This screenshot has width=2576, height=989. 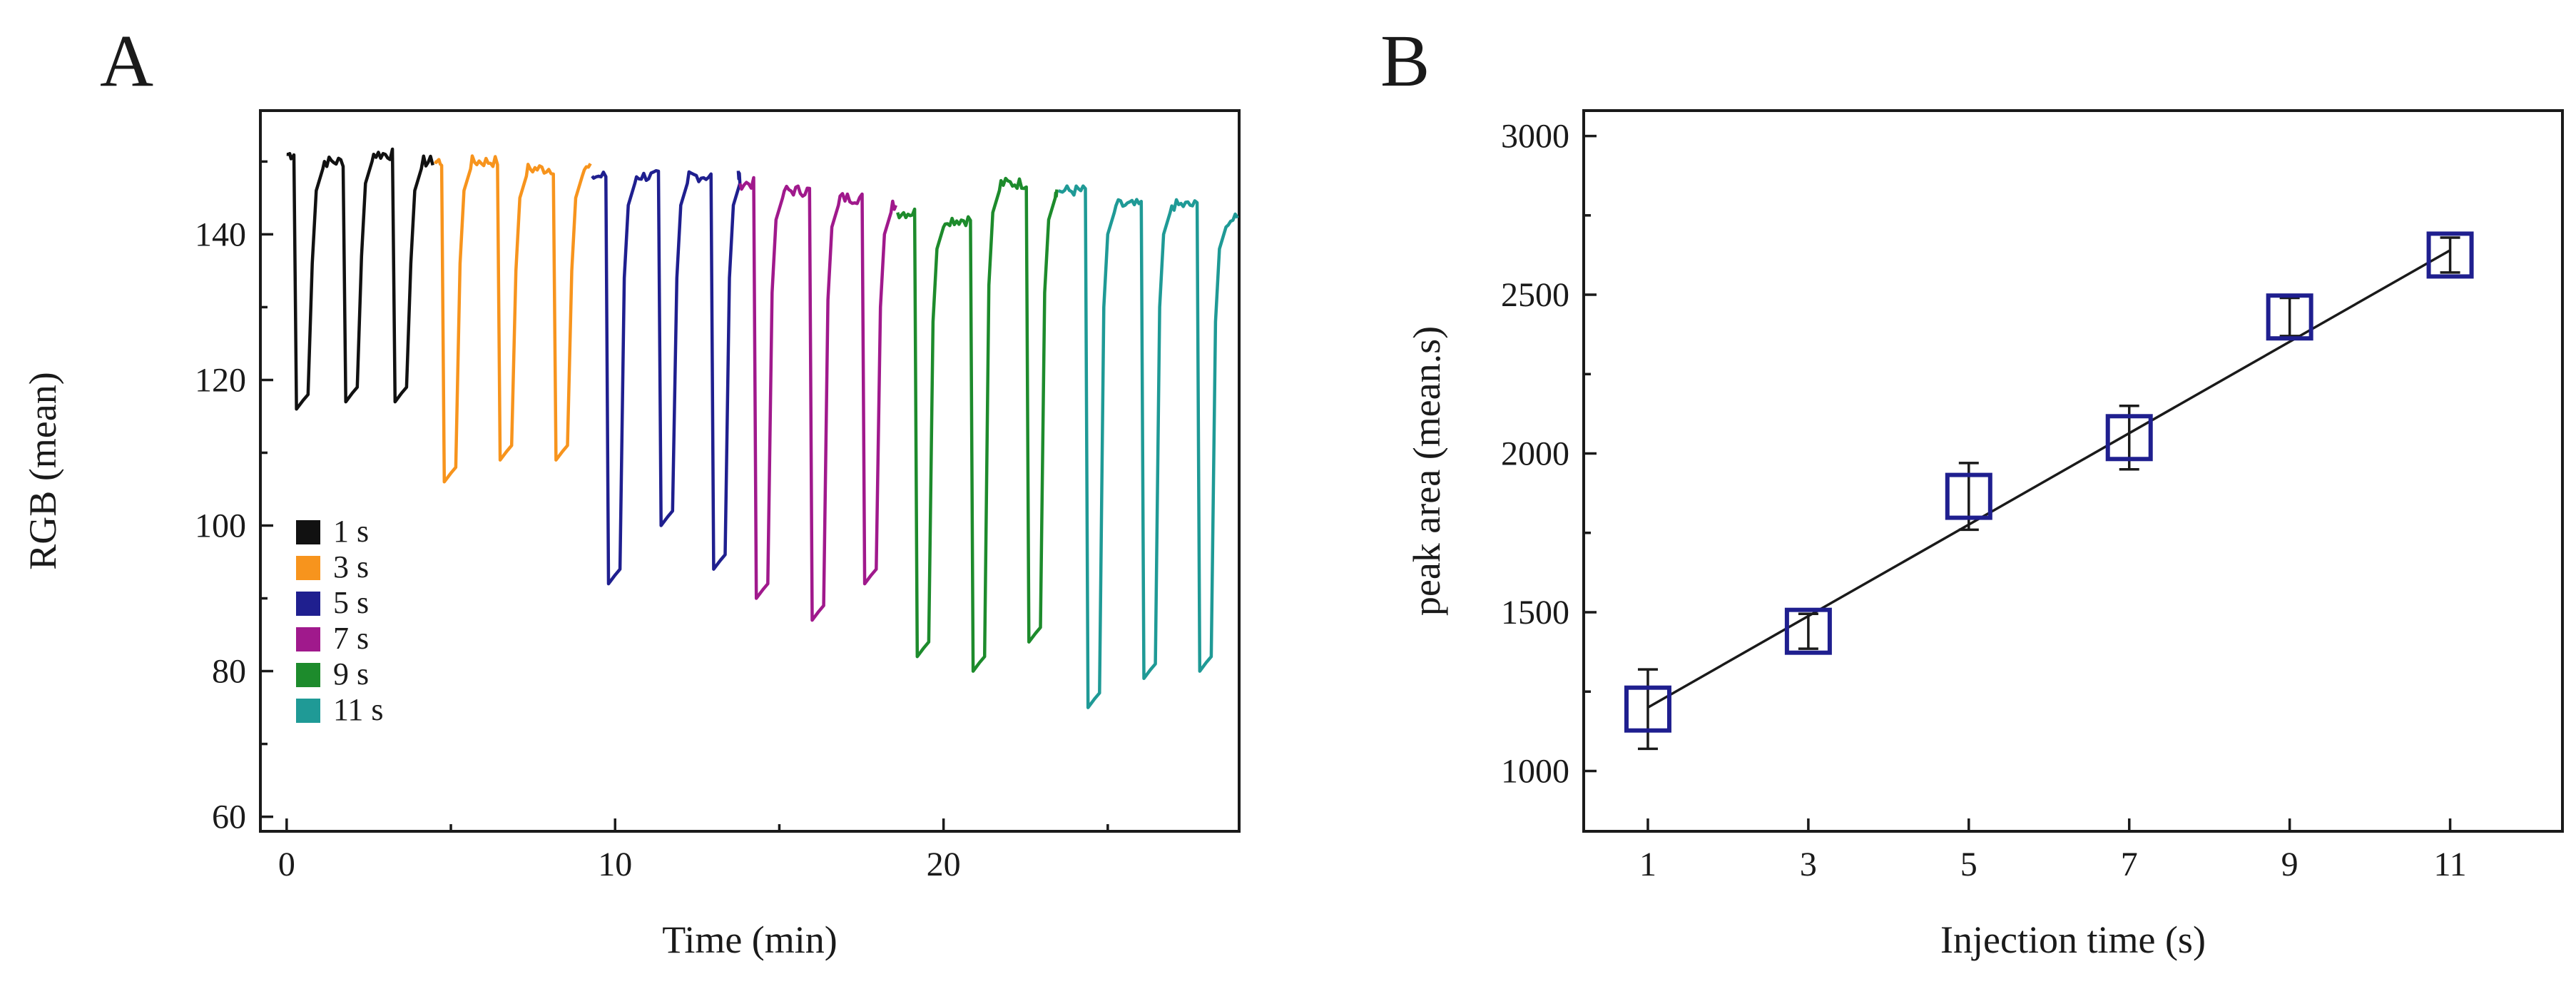 I want to click on panel-b-y-tick-label: 1000, so click(x=1535, y=771).